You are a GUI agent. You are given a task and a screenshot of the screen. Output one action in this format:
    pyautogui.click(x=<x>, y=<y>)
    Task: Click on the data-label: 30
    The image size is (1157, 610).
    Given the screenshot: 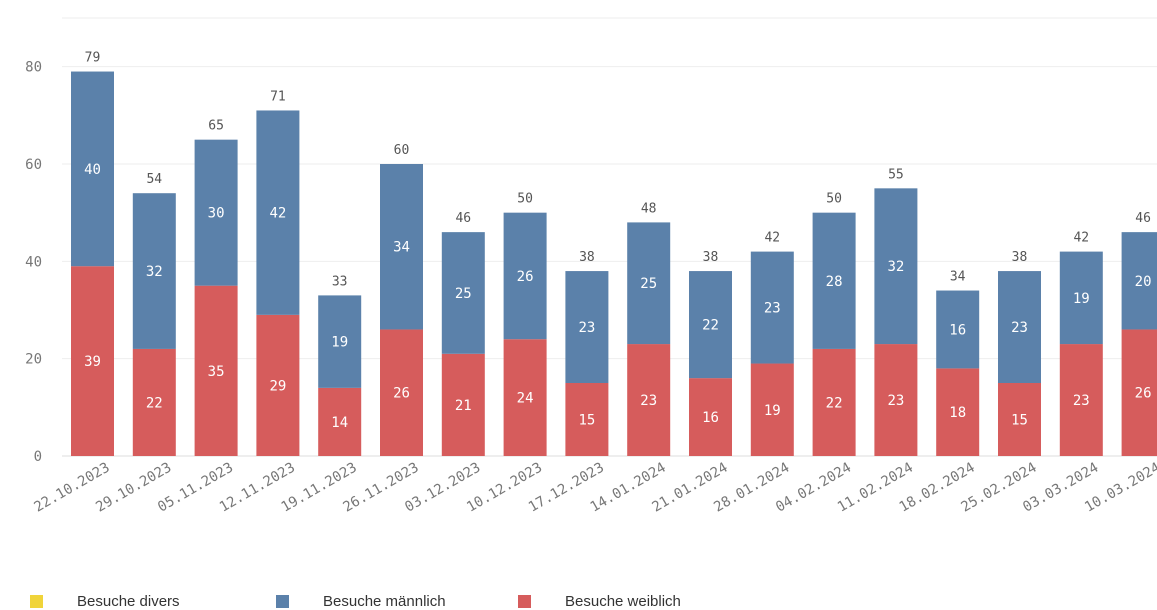 What is the action you would take?
    pyautogui.click(x=216, y=214)
    